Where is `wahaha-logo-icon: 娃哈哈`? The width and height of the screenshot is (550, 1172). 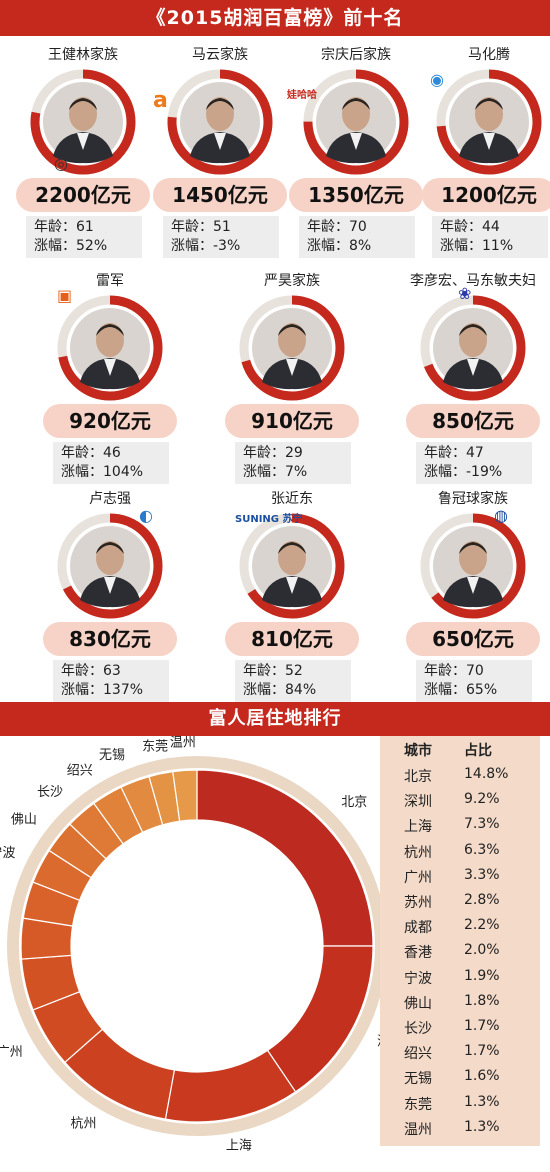
wahaha-logo-icon: 娃哈哈 is located at coordinates (302, 95).